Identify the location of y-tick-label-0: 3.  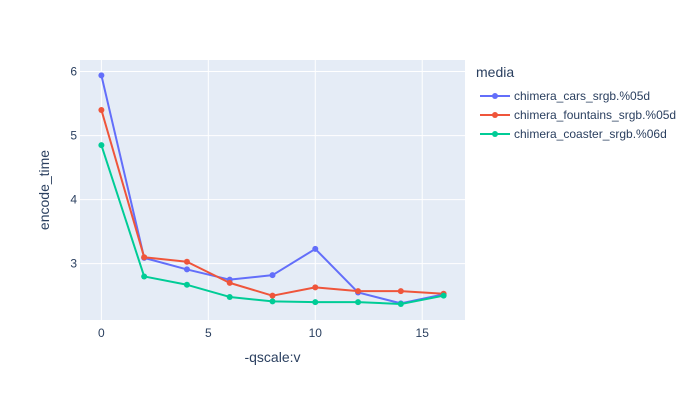
(73, 264).